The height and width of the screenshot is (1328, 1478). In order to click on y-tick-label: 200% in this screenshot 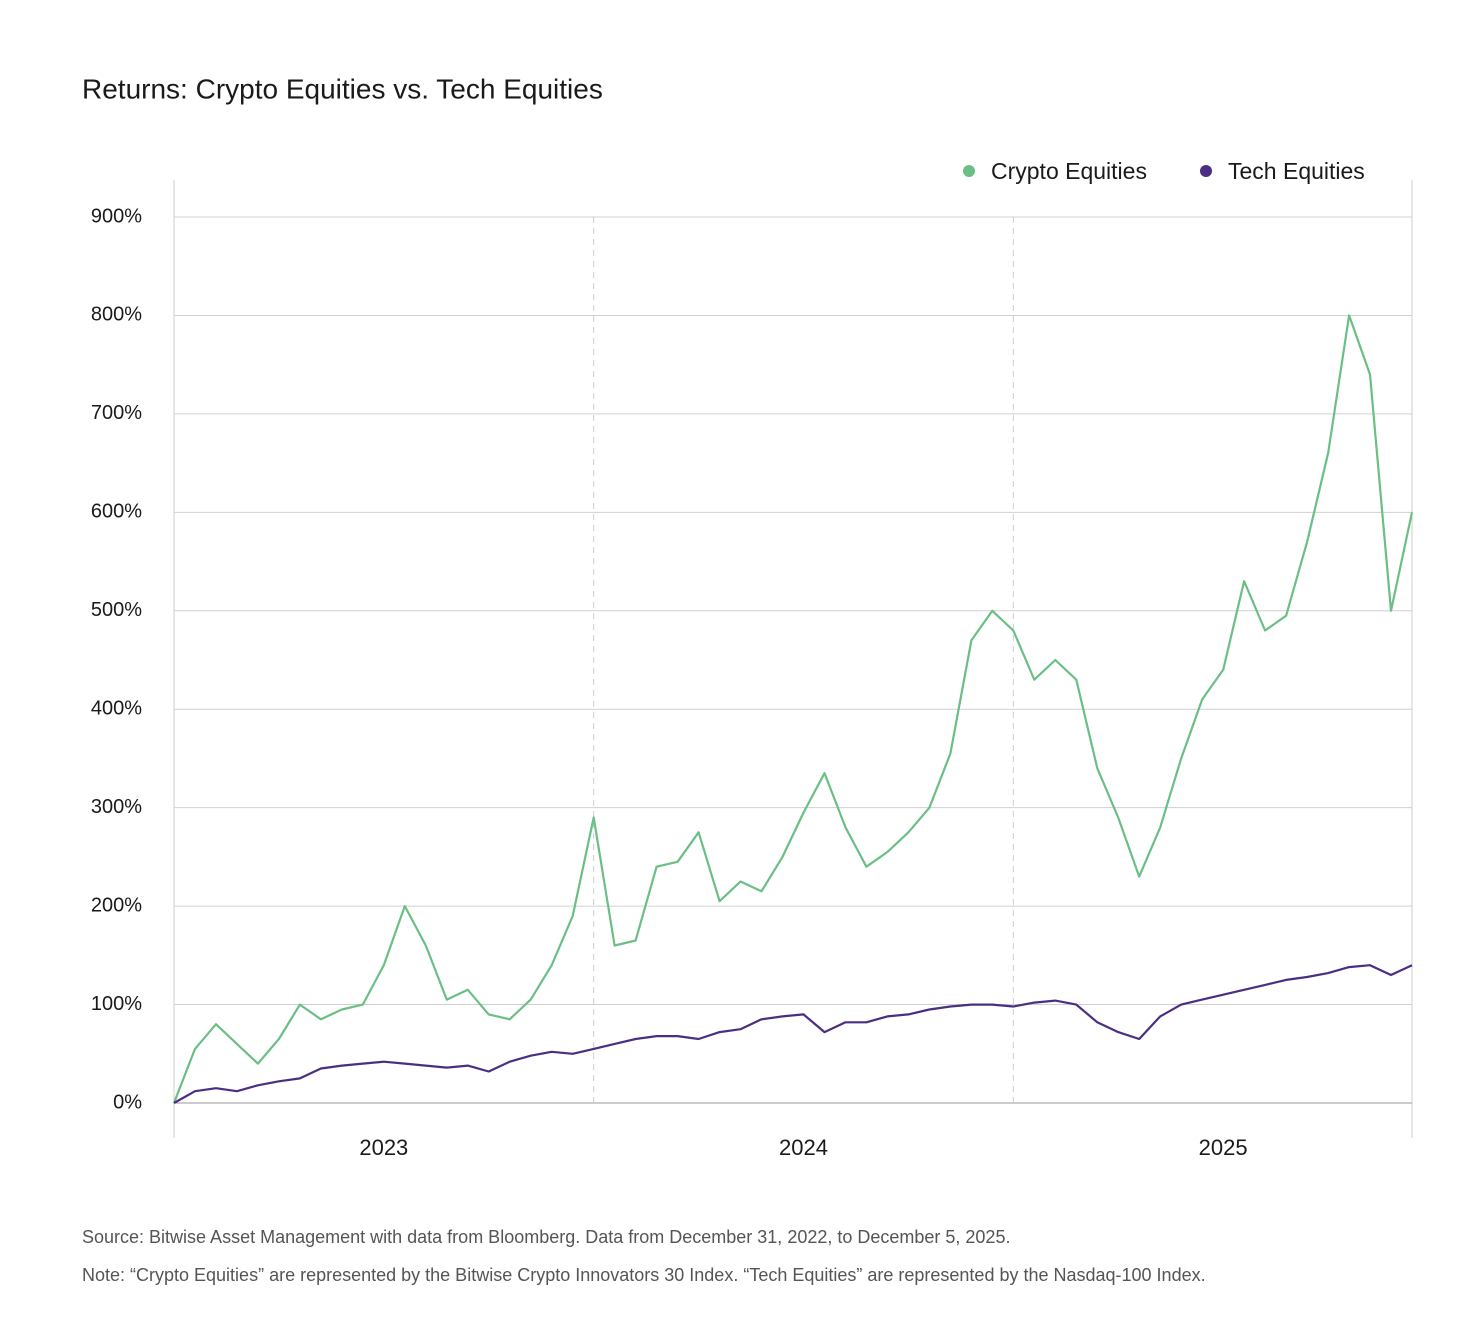, I will do `click(116, 905)`.